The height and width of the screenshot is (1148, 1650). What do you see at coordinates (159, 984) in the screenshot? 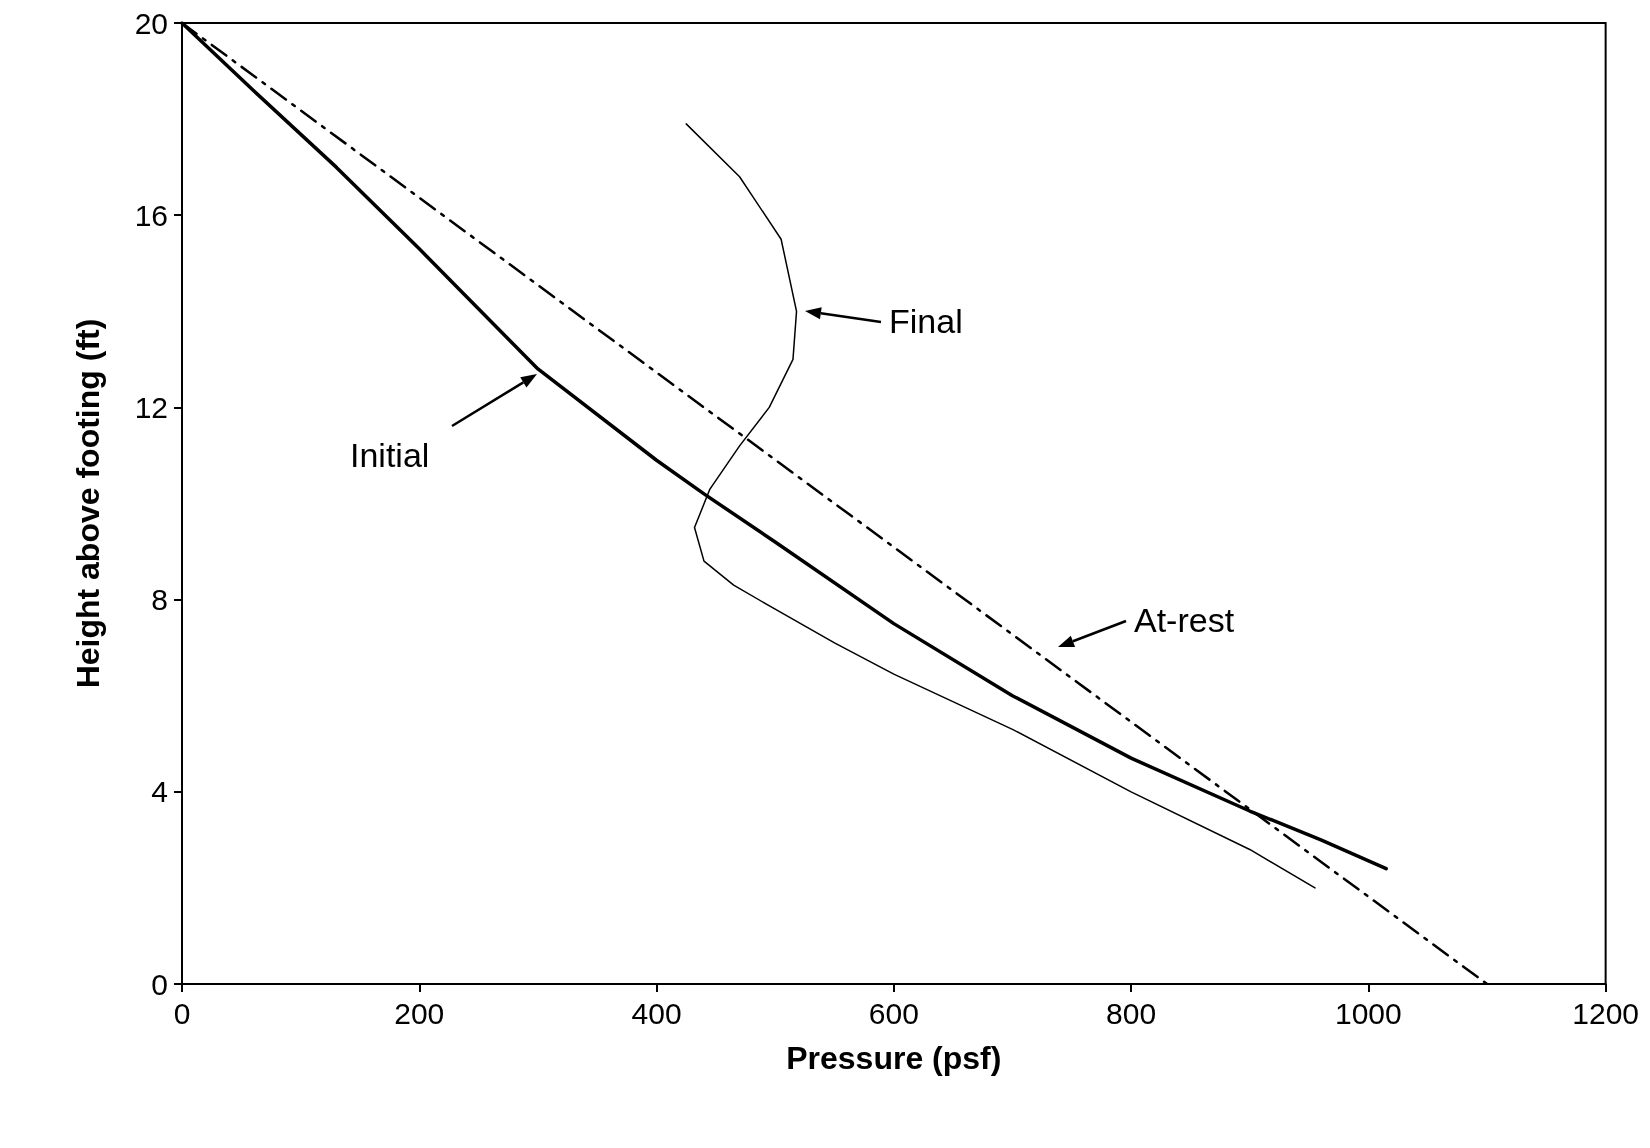
I see `y-tick-label: 0` at bounding box center [159, 984].